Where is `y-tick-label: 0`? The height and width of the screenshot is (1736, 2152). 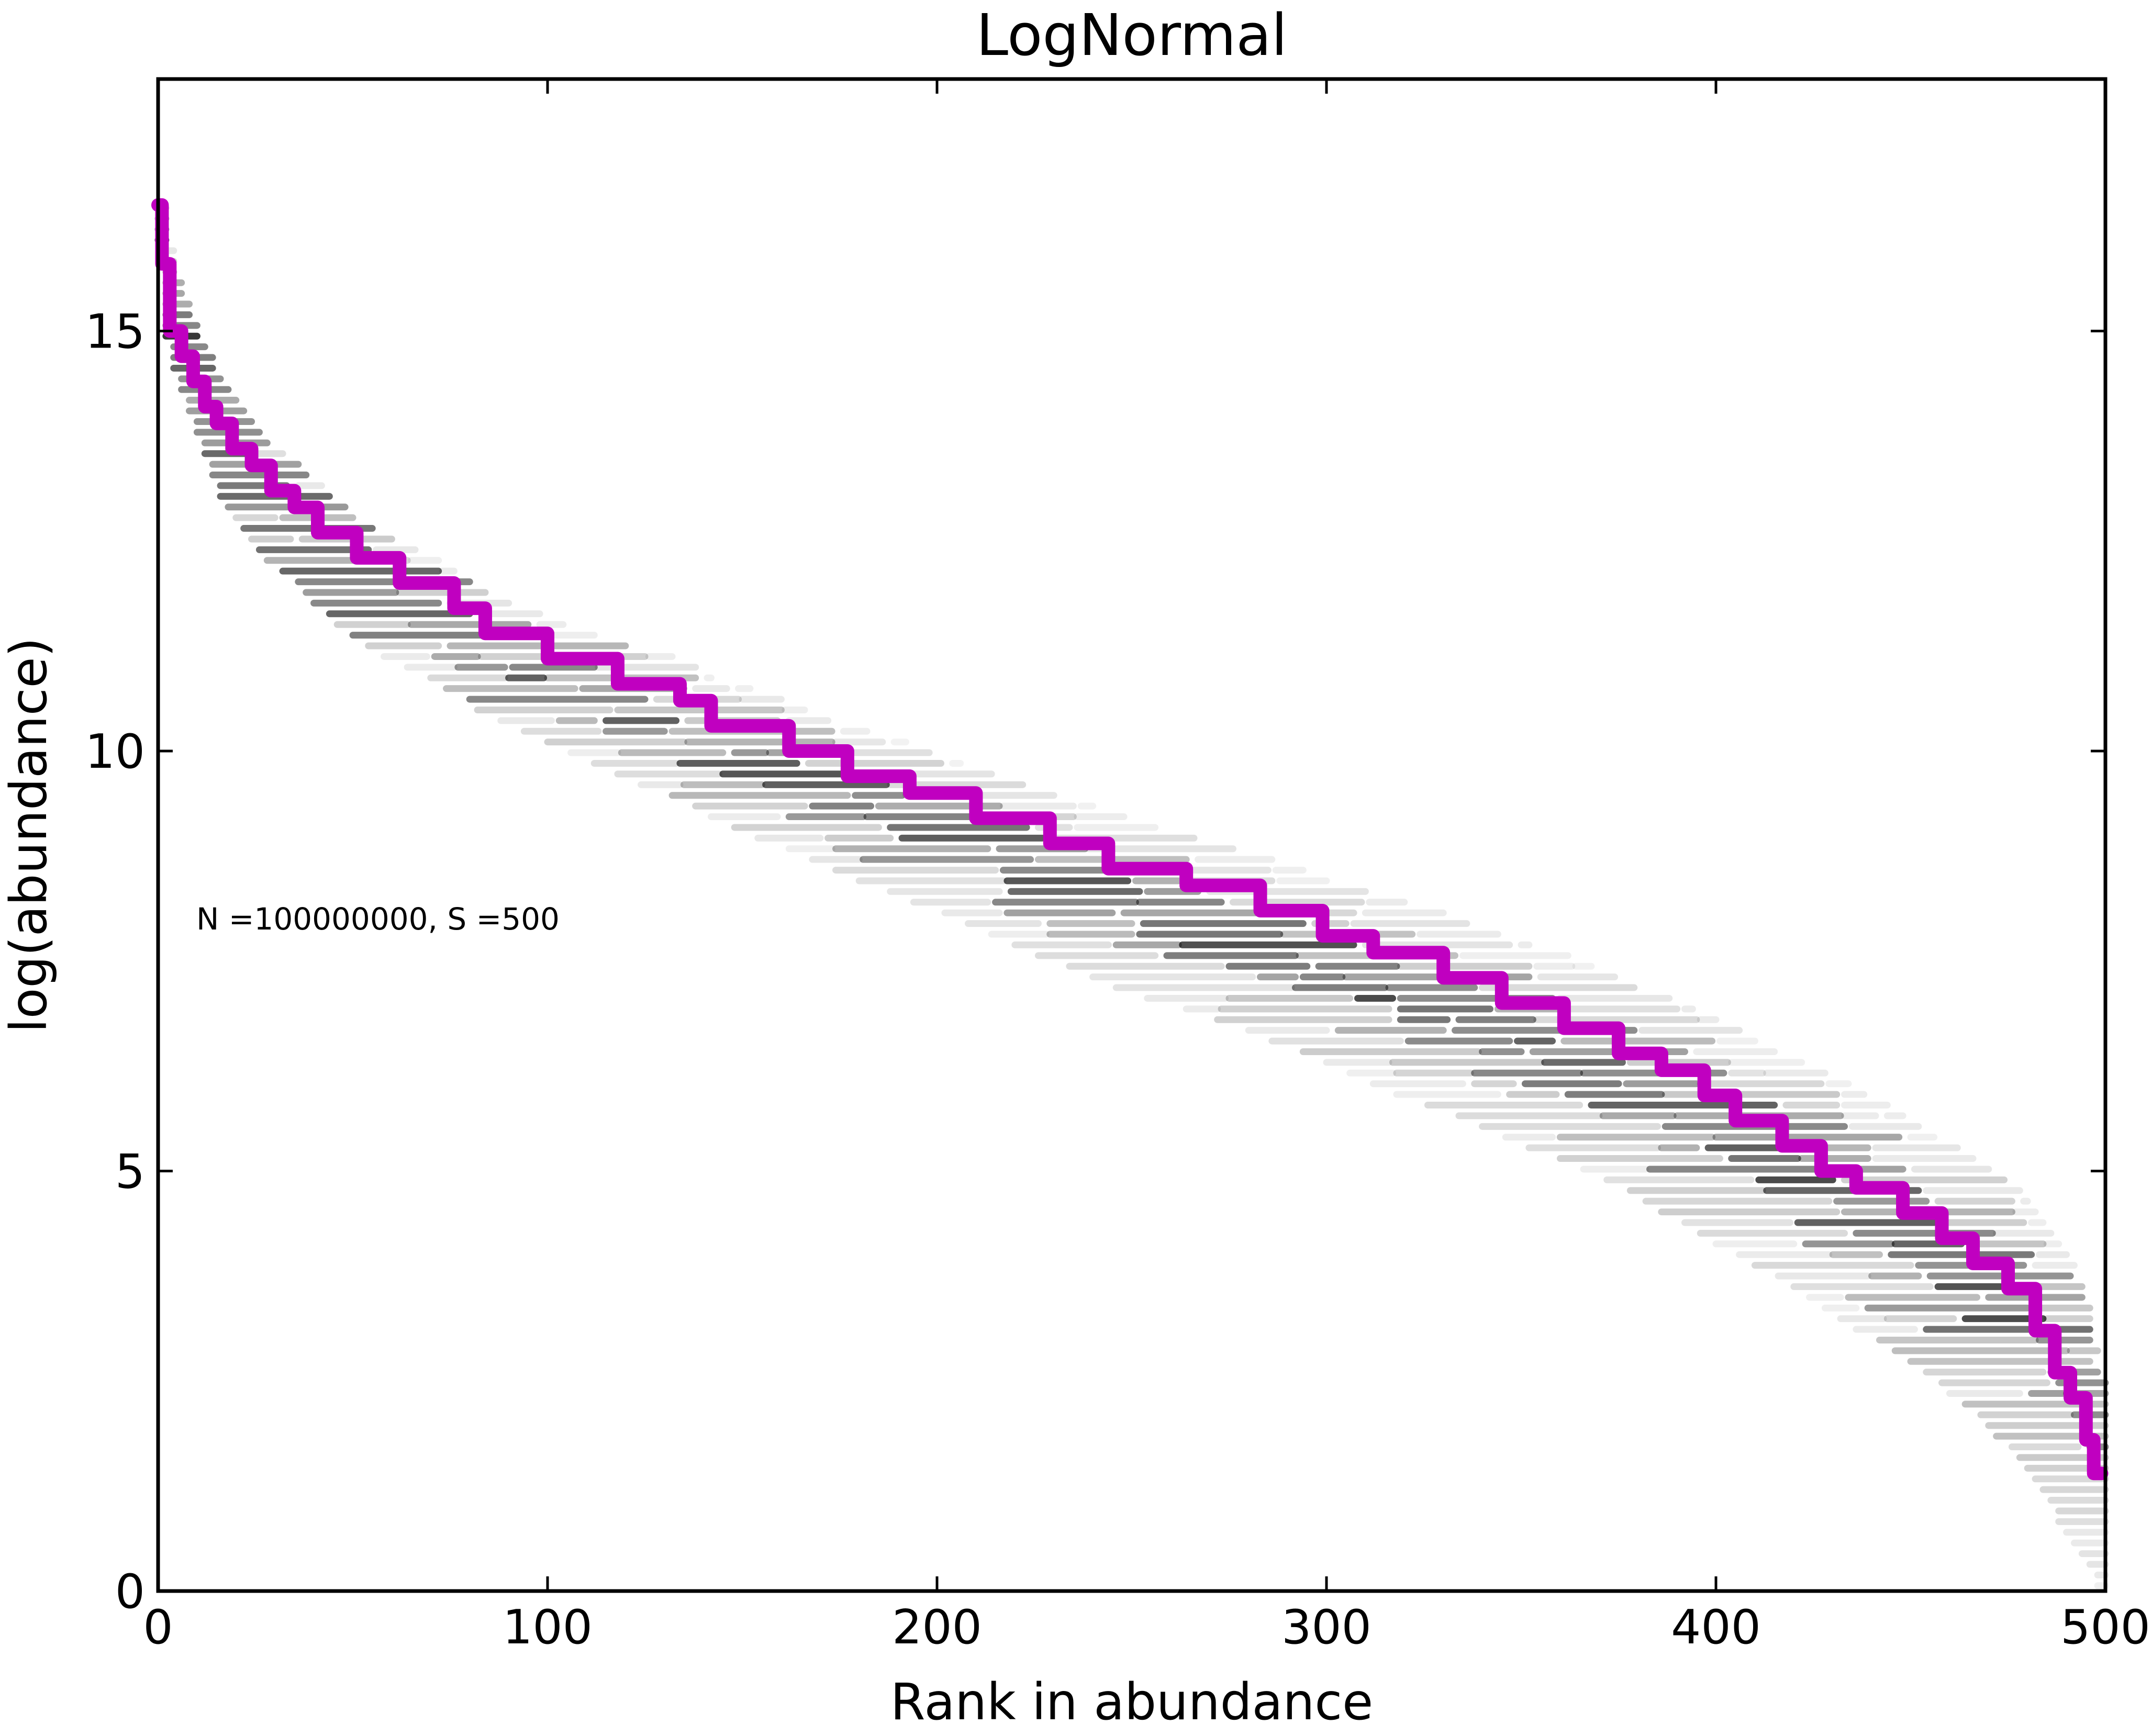
y-tick-label: 0 is located at coordinates (130, 1591).